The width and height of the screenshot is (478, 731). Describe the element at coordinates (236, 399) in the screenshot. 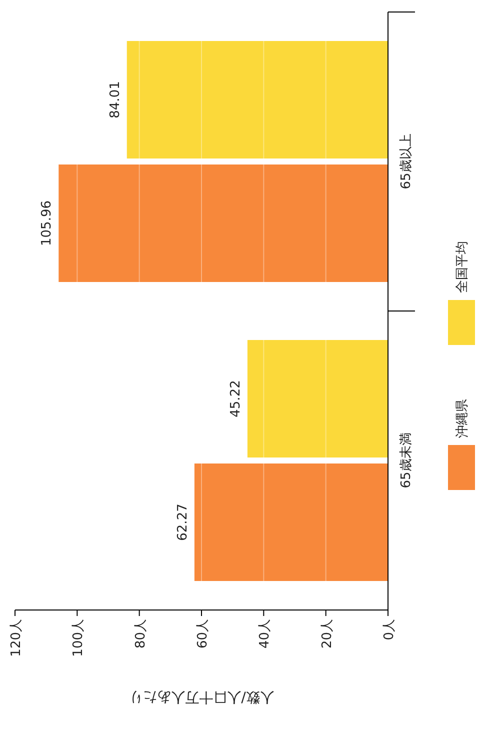

I see `data-label: 45.22` at that location.